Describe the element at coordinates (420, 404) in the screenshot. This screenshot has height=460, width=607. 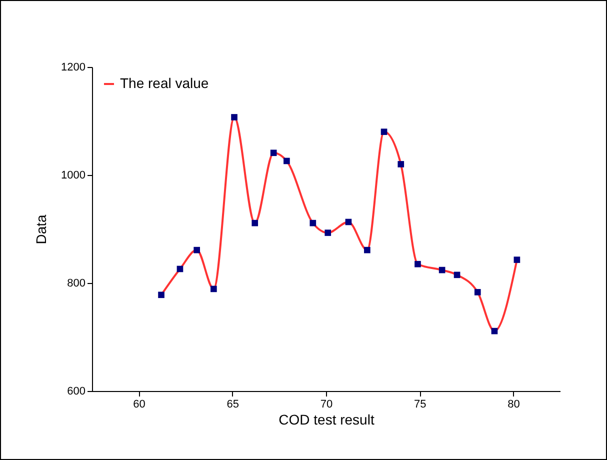
I see `x-tick-label: 75` at that location.